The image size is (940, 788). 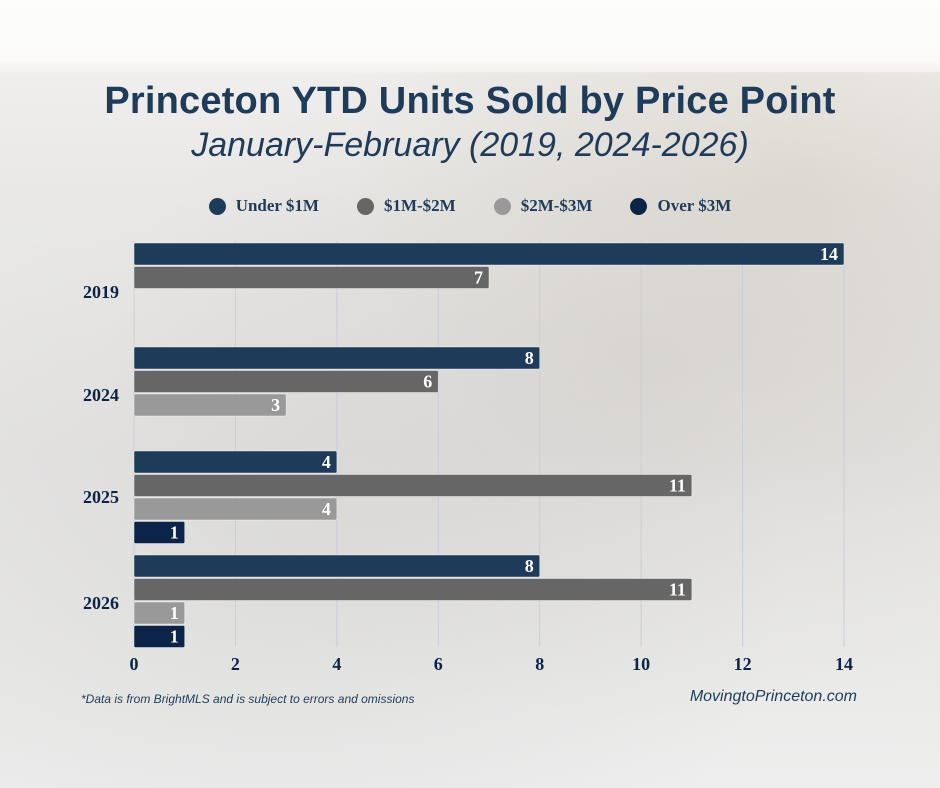 I want to click on chart-subtitle: January-February (2019, 2024-2026), so click(x=470, y=145).